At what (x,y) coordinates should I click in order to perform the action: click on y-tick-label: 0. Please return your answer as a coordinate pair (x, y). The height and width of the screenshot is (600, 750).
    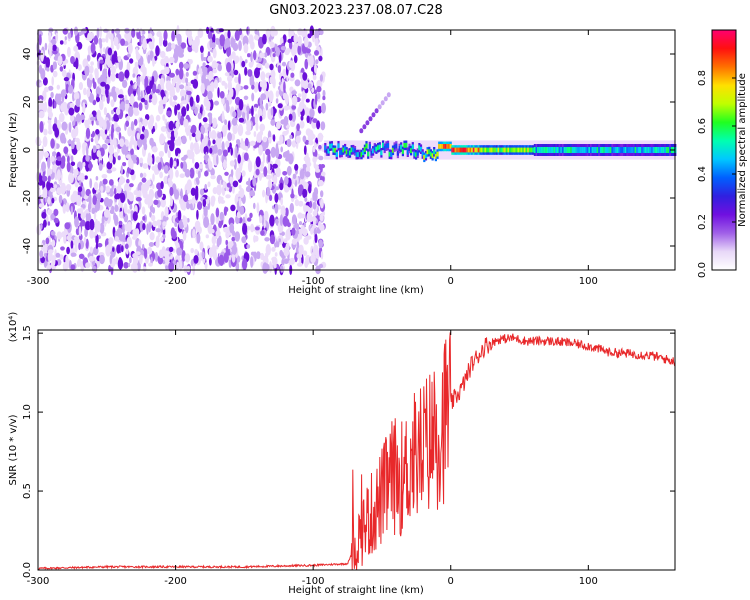
    Looking at the image, I should click on (27, 150).